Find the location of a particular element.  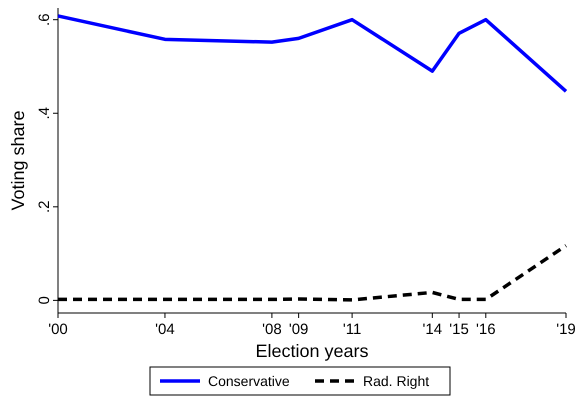

legend-label: Conservative is located at coordinates (249, 381).